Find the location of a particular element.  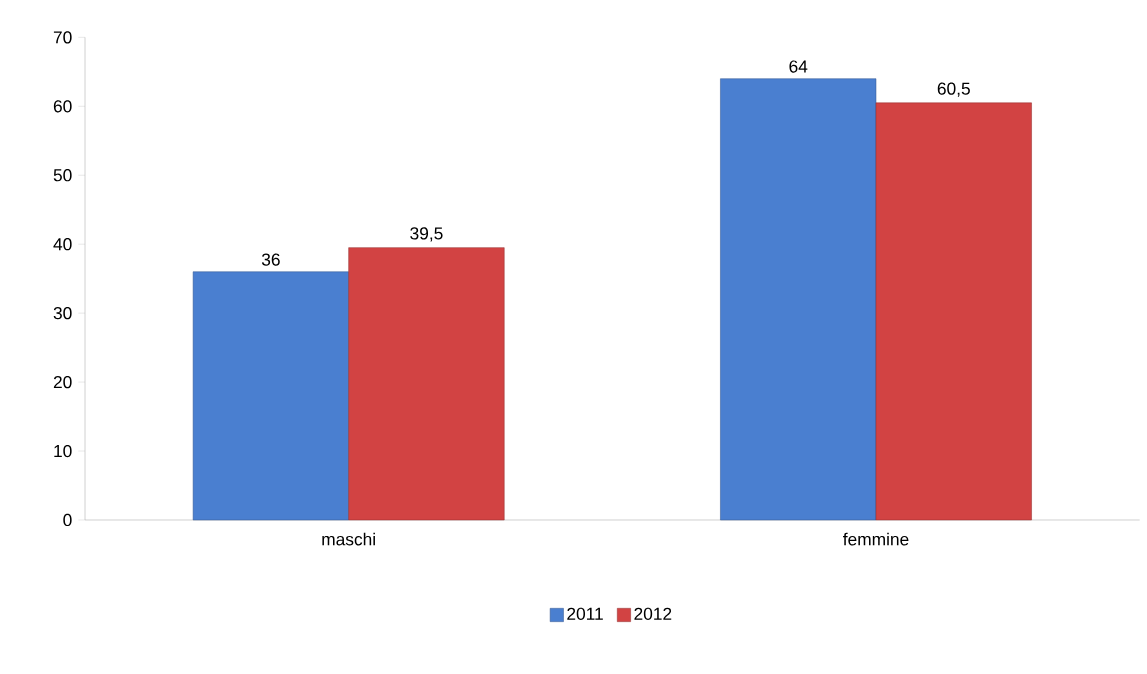

data-label: 36 is located at coordinates (270, 259).